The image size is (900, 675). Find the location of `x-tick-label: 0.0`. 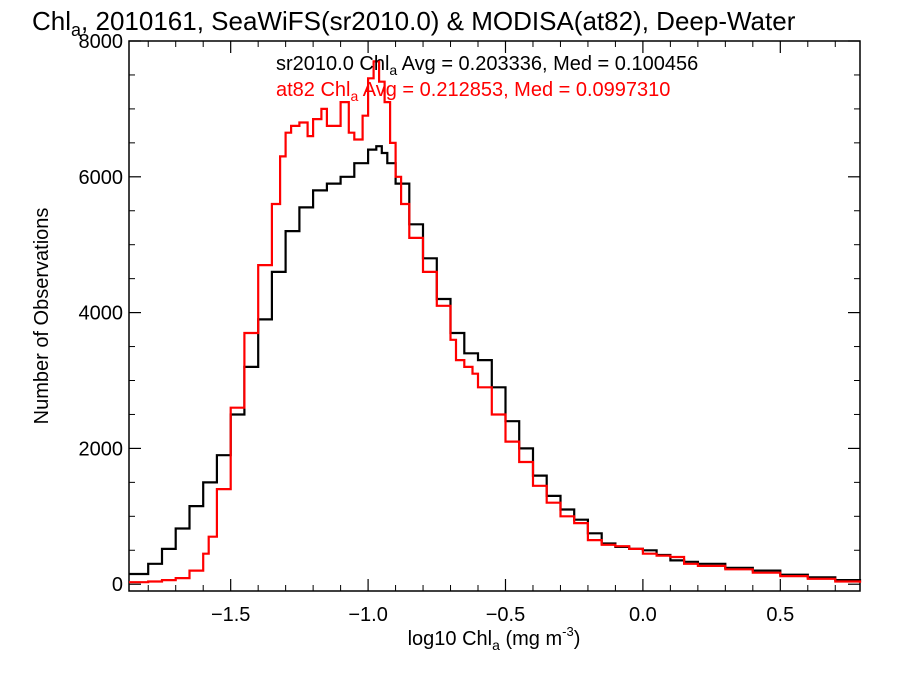

x-tick-label: 0.0 is located at coordinates (643, 615).